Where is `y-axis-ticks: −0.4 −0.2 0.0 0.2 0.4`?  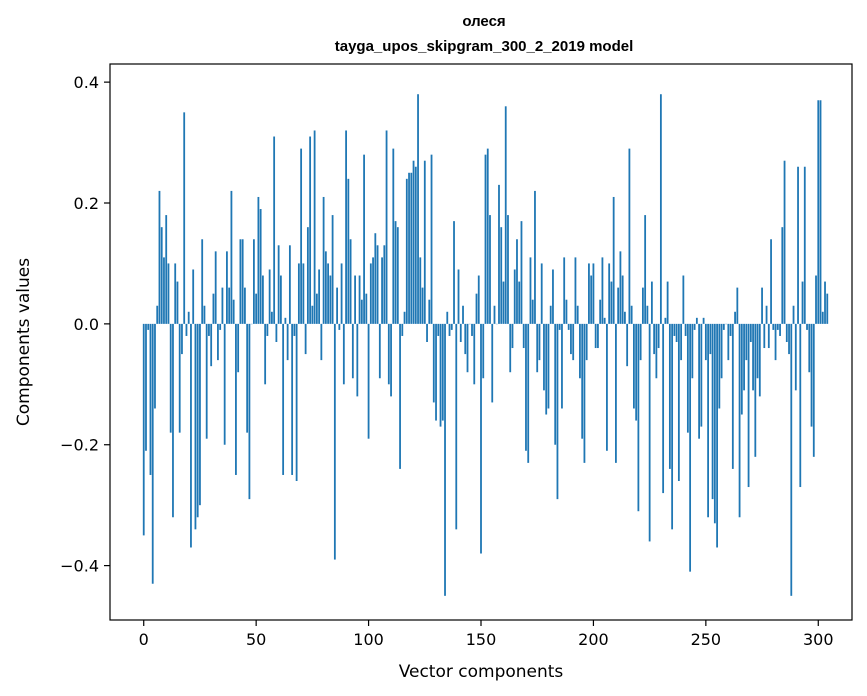
y-axis-ticks: −0.4 −0.2 0.0 0.2 0.4 is located at coordinates (85, 324).